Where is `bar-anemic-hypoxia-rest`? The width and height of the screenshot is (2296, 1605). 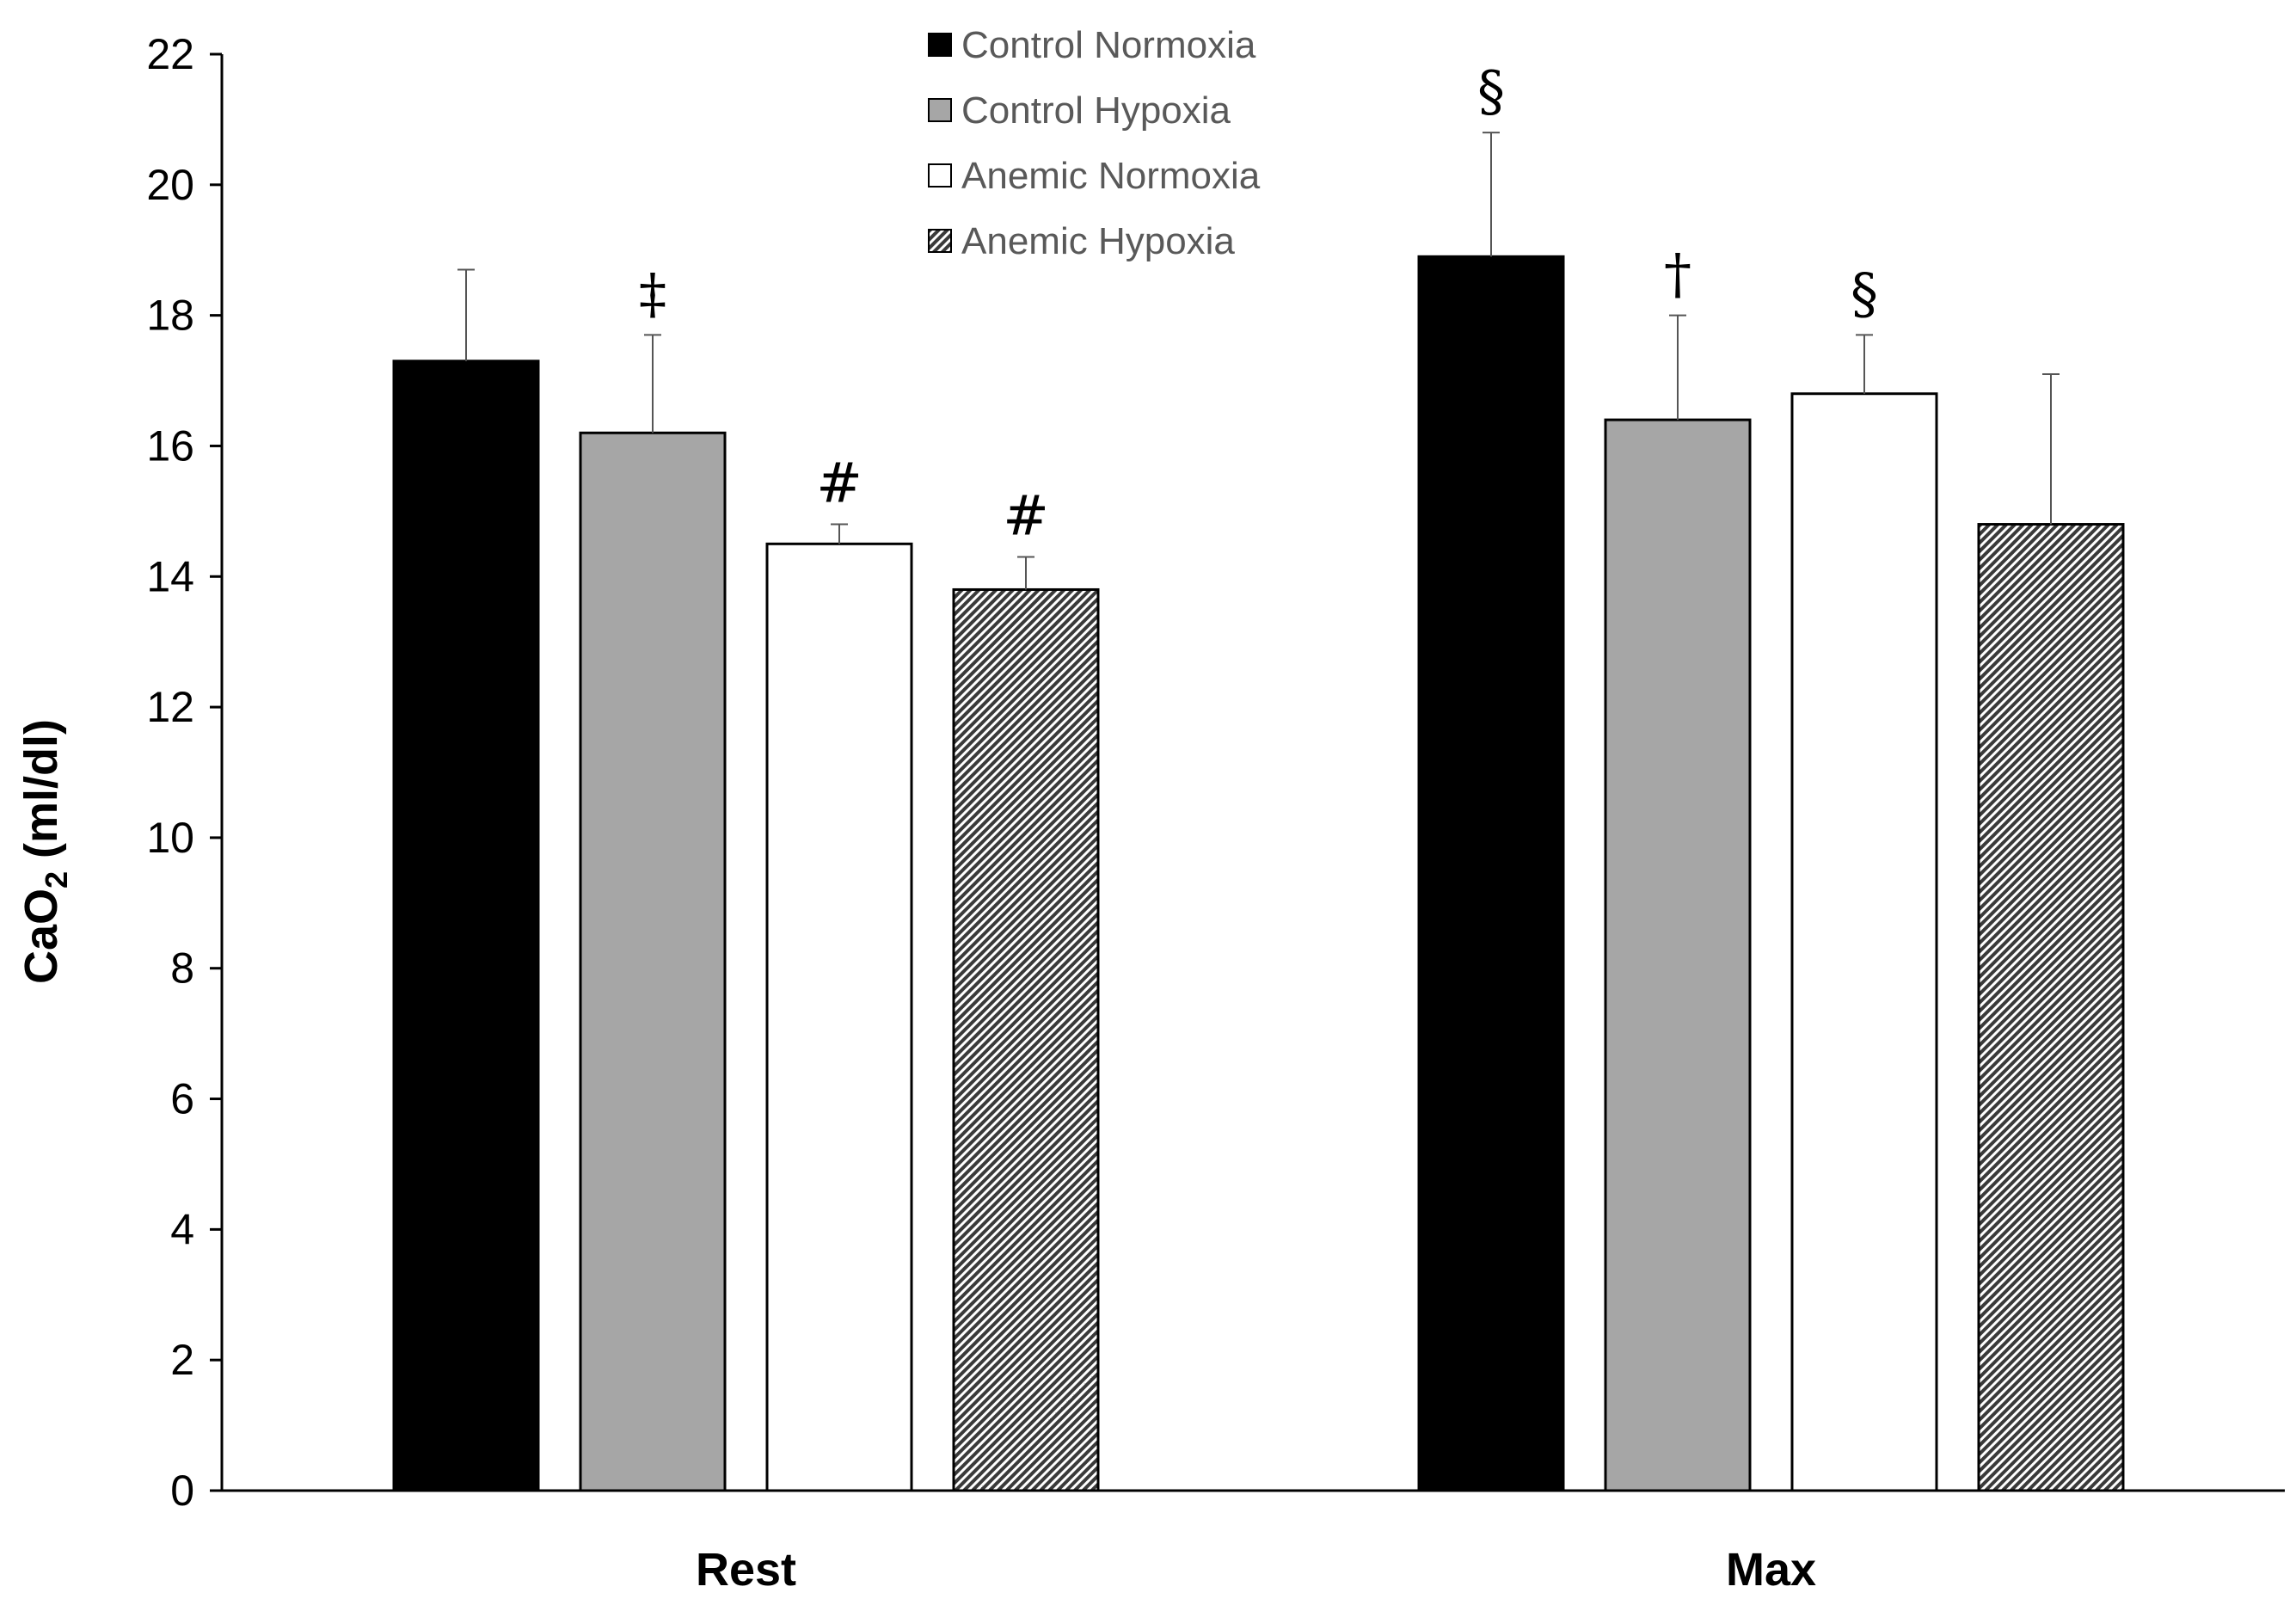 bar-anemic-hypoxia-rest is located at coordinates (1026, 1039).